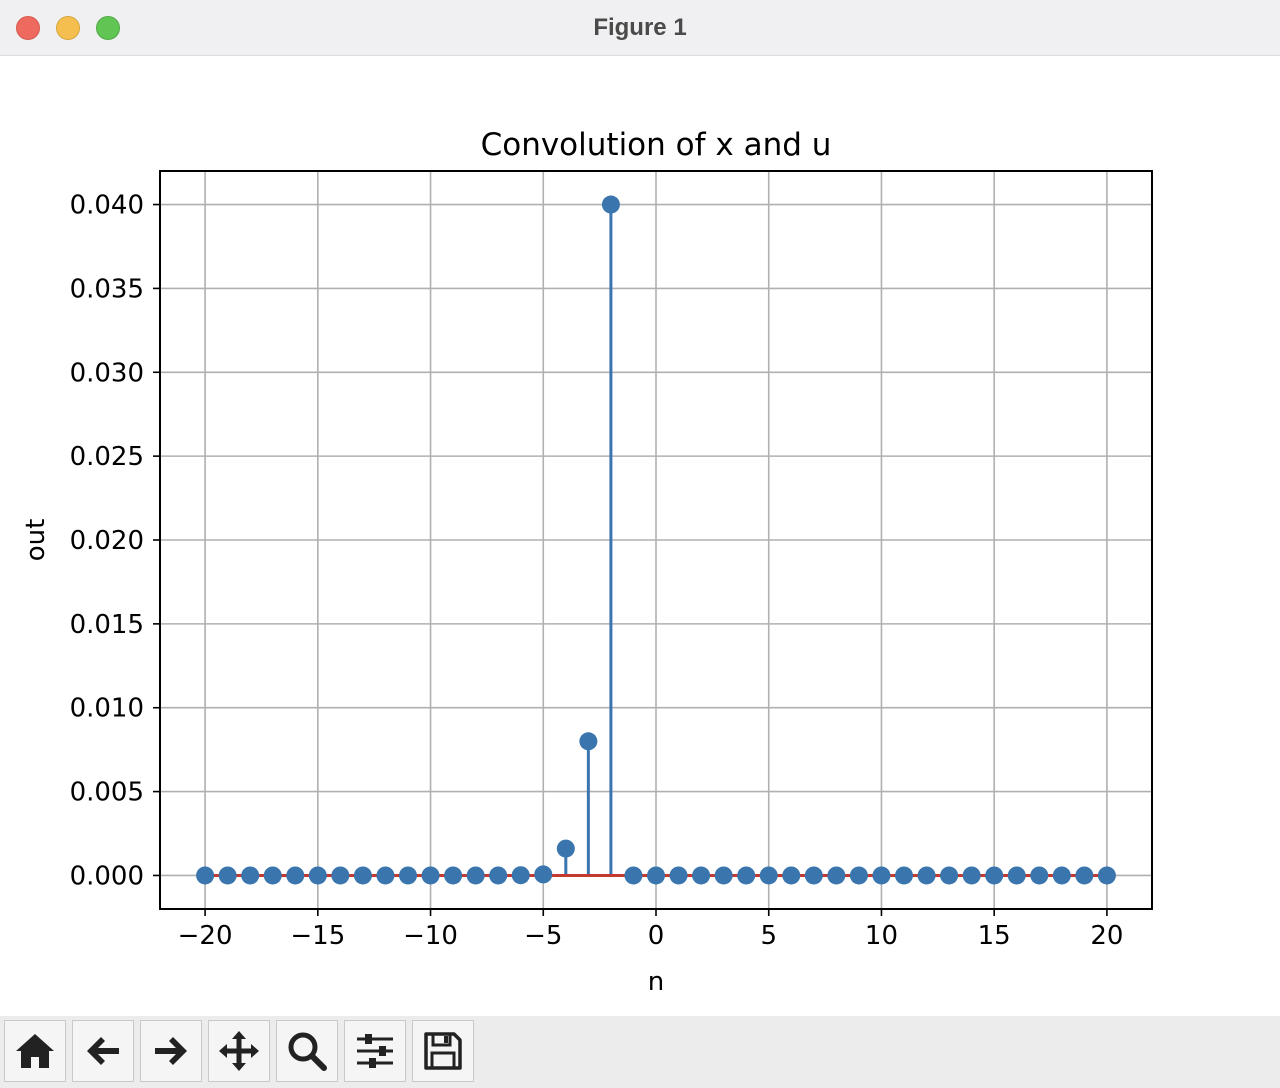 Image resolution: width=1280 pixels, height=1088 pixels. What do you see at coordinates (68, 28) in the screenshot?
I see `minimize-window-button` at bounding box center [68, 28].